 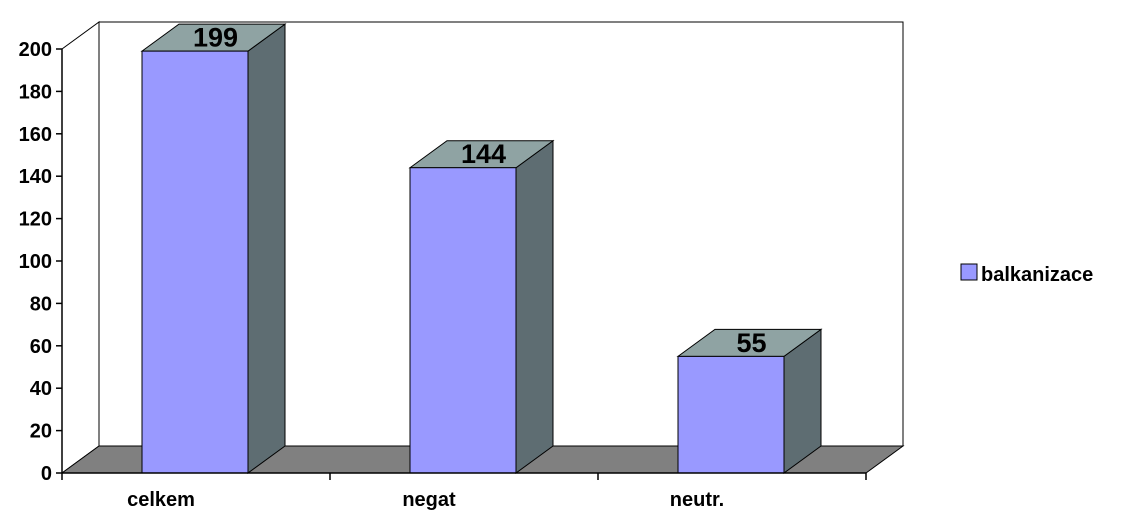 I want to click on data-label: 199, so click(x=215, y=38).